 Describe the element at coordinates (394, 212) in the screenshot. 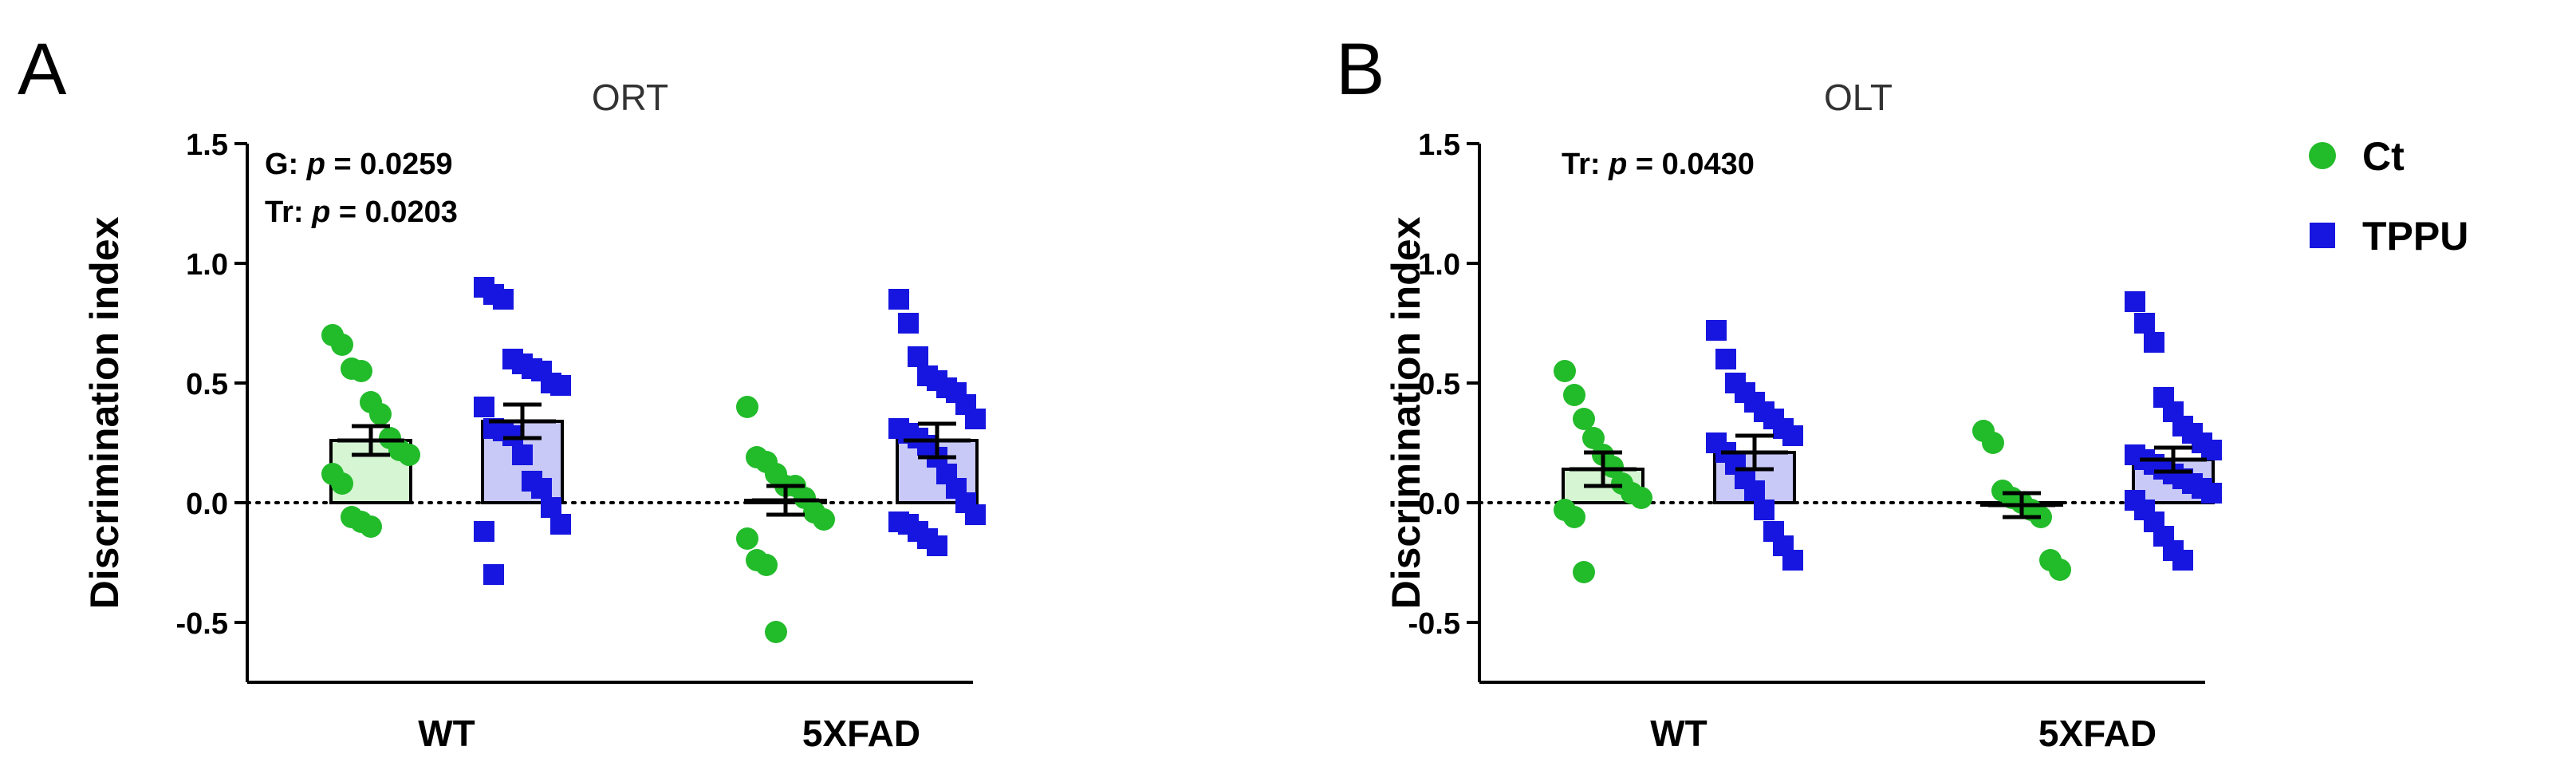

I see `stat-value: = 0.0203` at that location.